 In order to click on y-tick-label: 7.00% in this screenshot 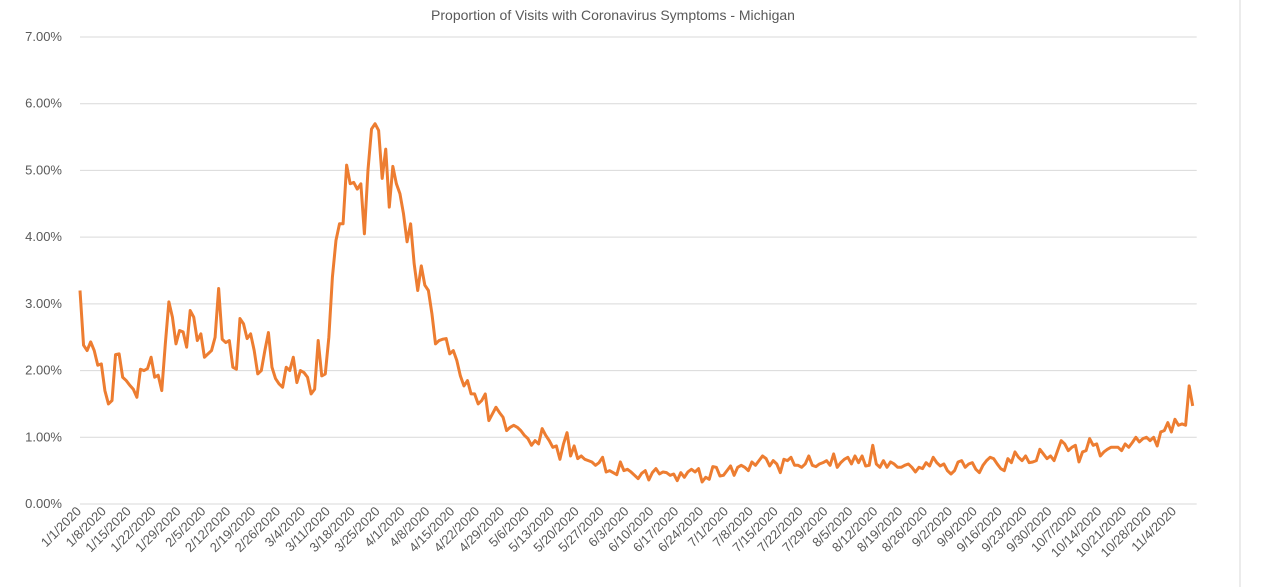, I will do `click(43, 36)`.